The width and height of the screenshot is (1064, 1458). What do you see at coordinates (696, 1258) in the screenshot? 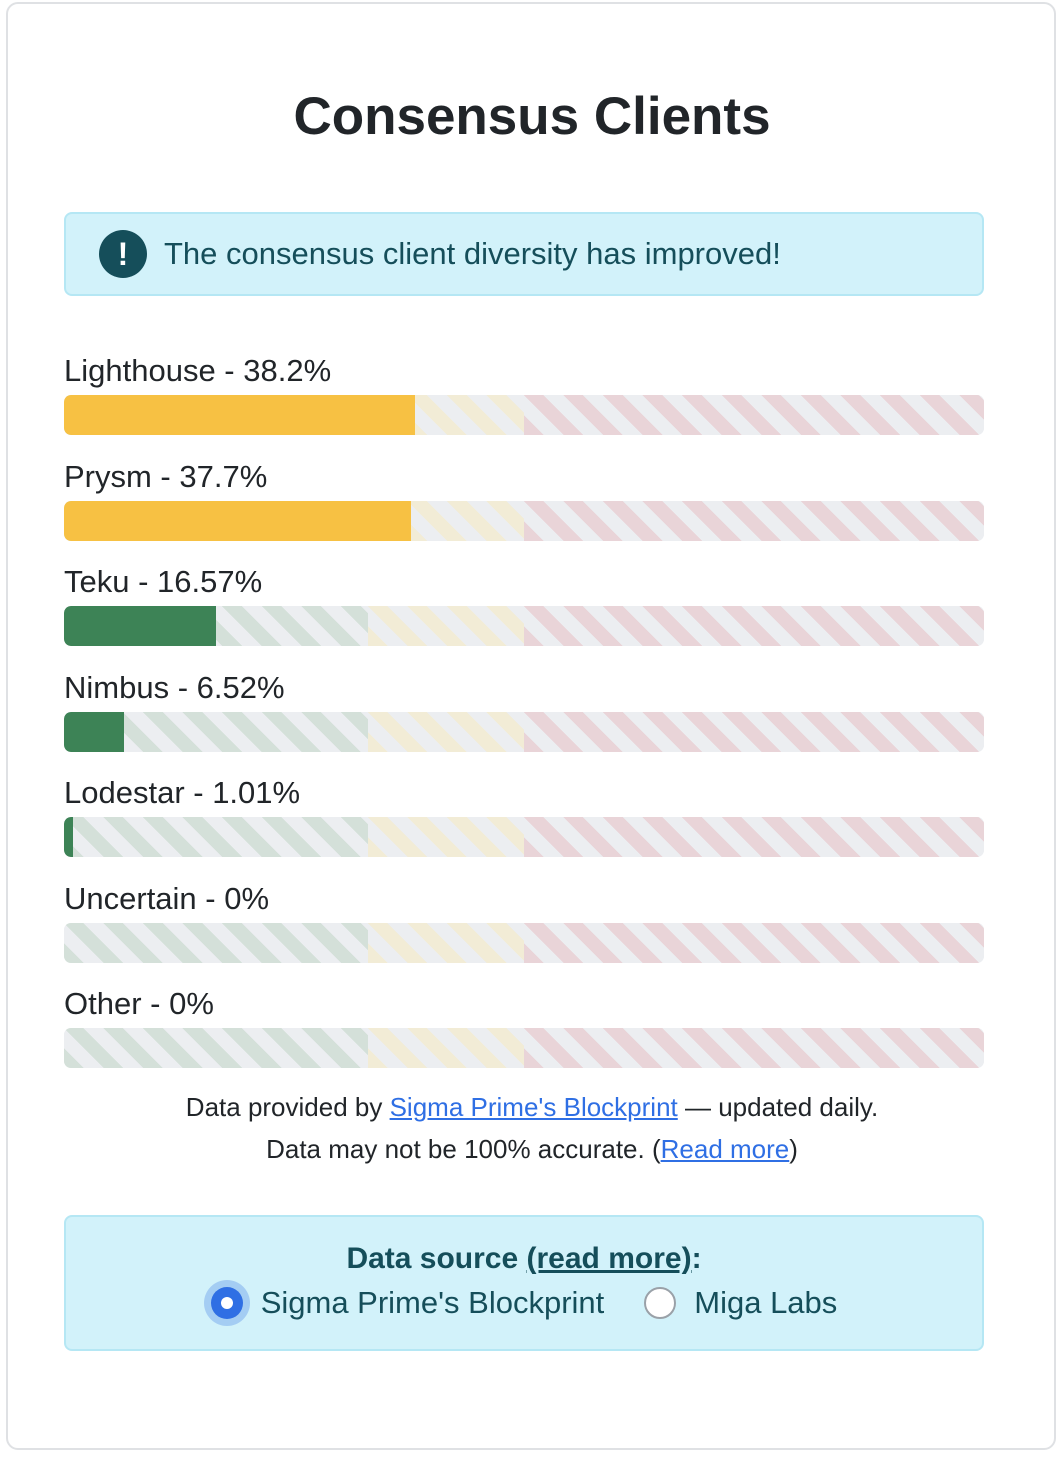
I see `data-source-colon: :` at bounding box center [696, 1258].